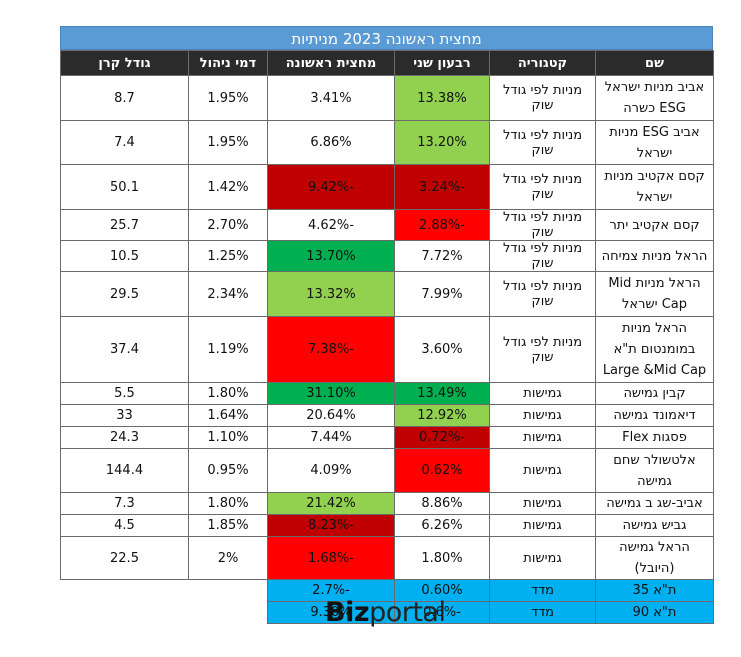 This screenshot has height=657, width=741. Describe the element at coordinates (331, 415) in the screenshot. I see `h1-cell: 20.64%` at that location.